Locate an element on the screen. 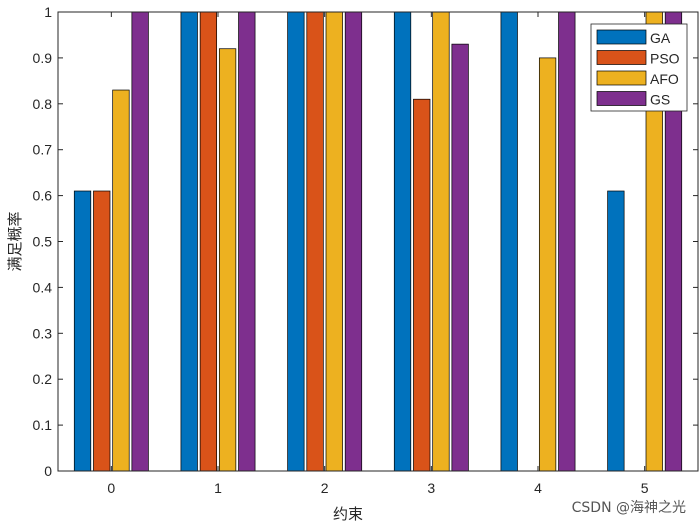  y-tick-label: 0.2 is located at coordinates (43, 379).